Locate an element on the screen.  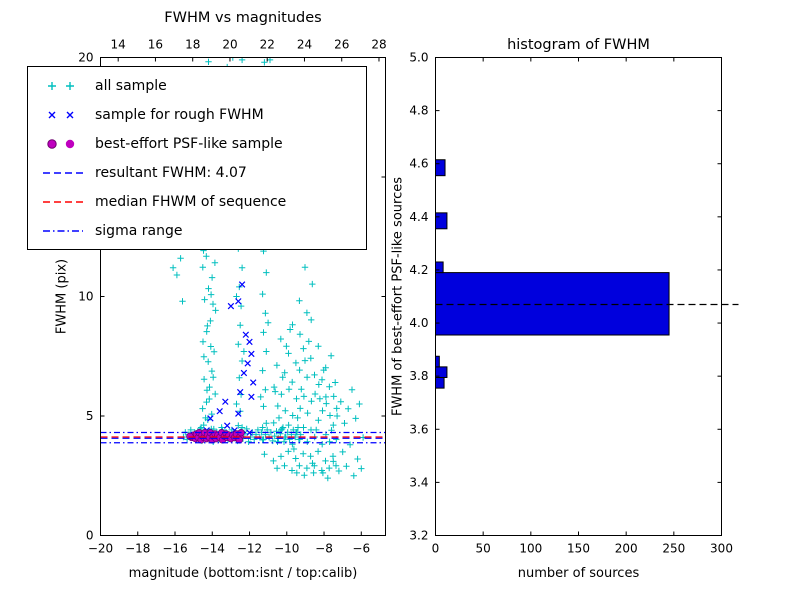
left-x-axis-label: magnitude (bottom:isnt / top:calib) is located at coordinates (243, 573).